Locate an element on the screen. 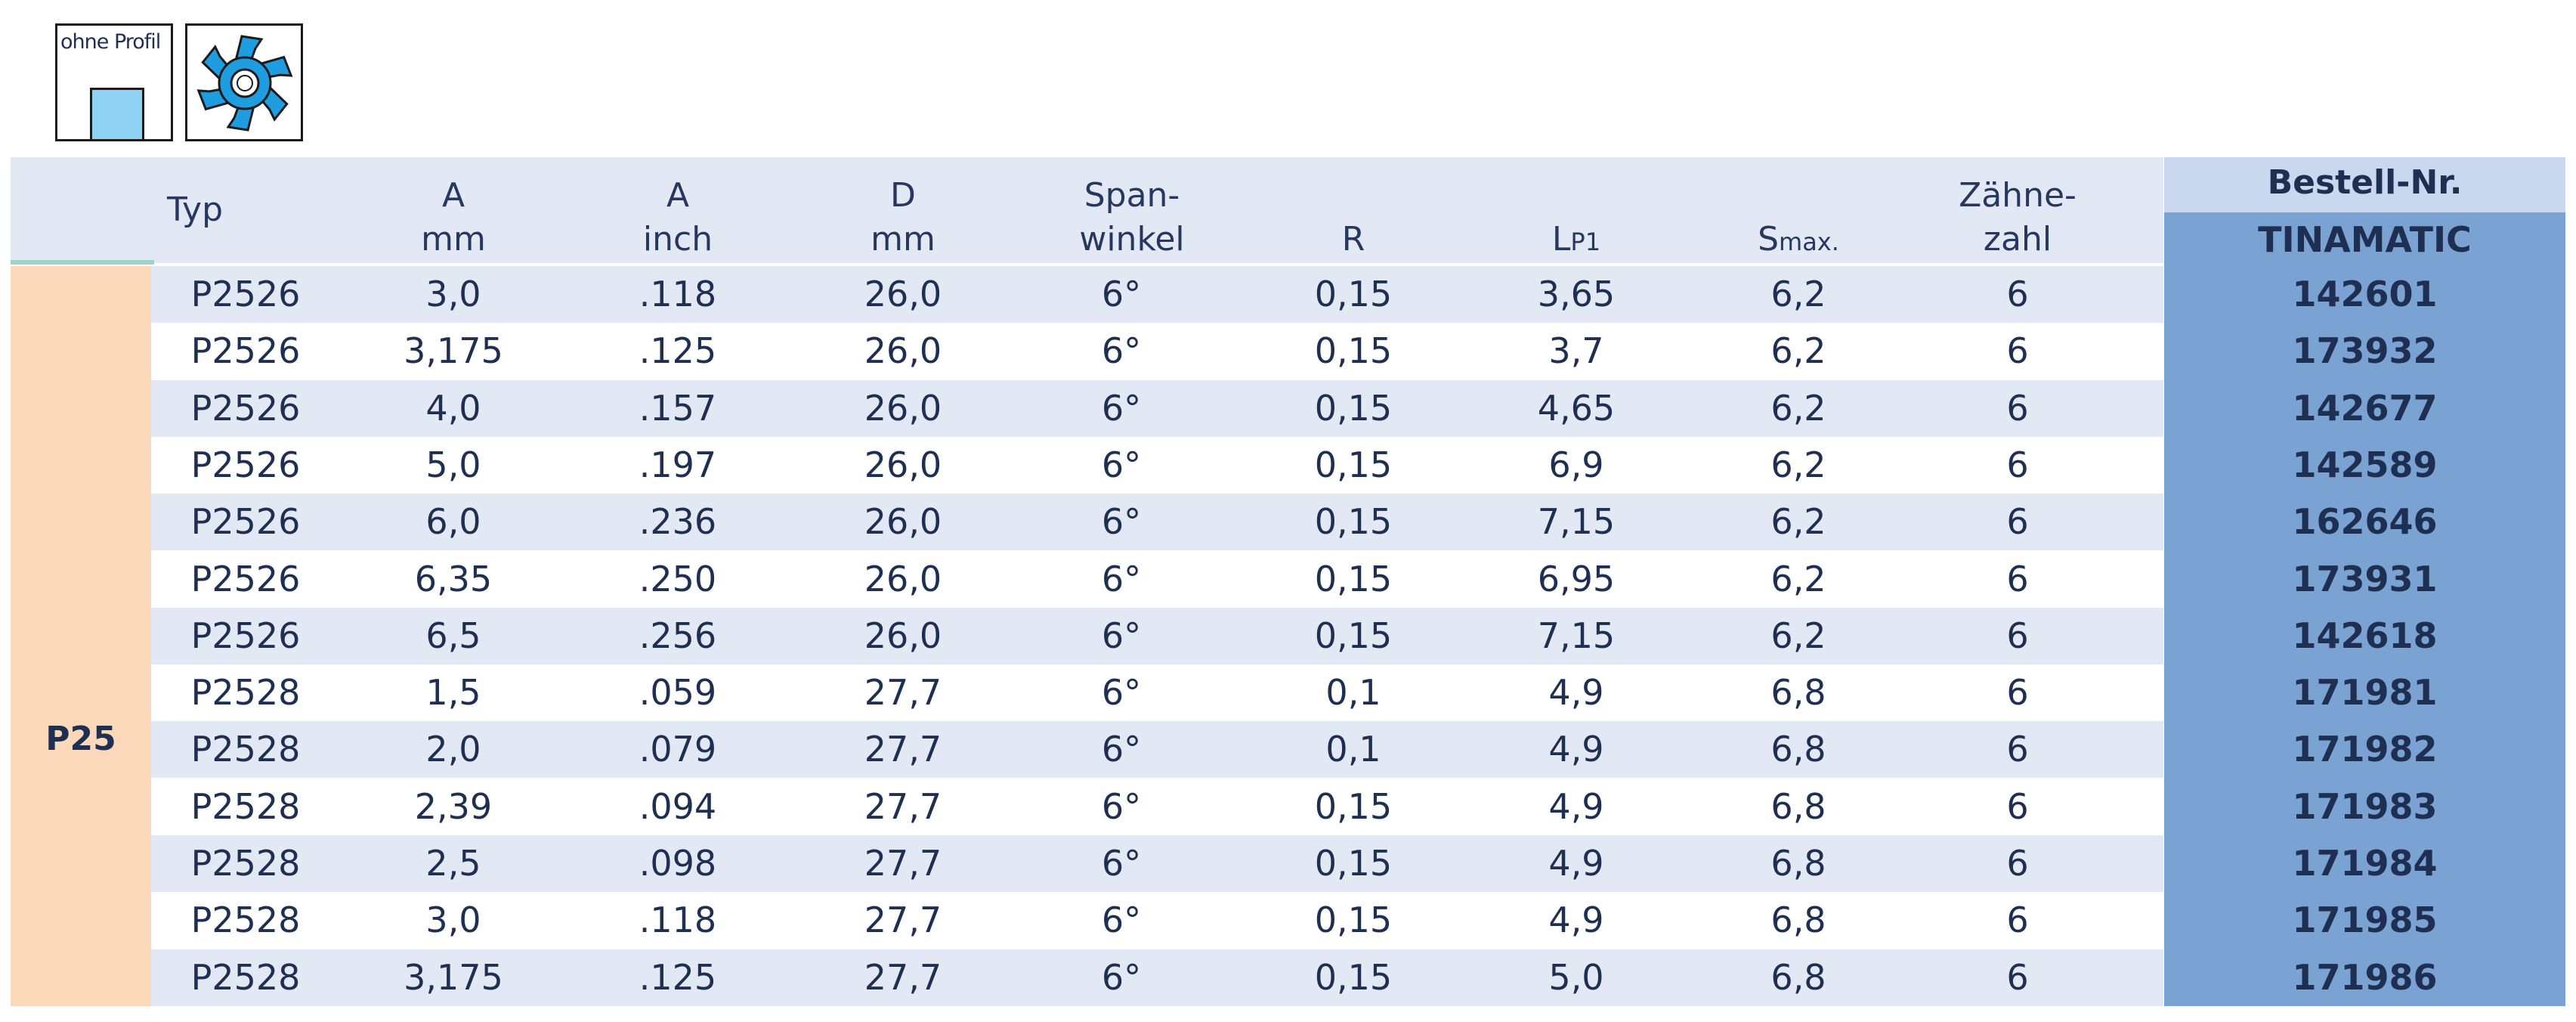  table-row: P2526 5,0 .197 26,0 6° 0,15 6,9 6,2 6 142589 is located at coordinates (1358, 465).